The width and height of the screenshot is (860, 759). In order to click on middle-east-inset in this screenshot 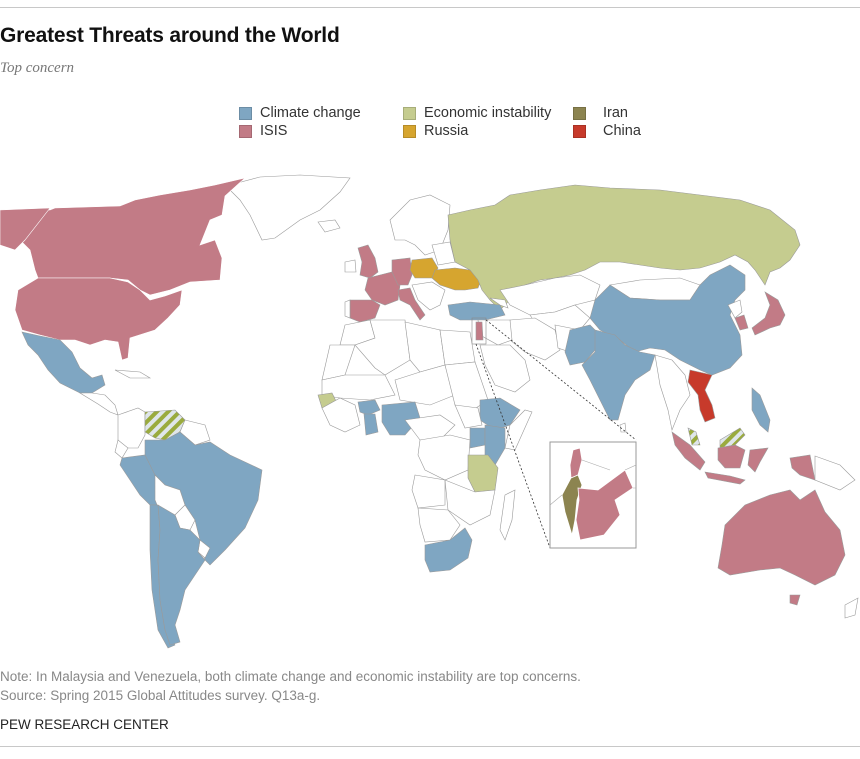, I will do `click(593, 495)`.